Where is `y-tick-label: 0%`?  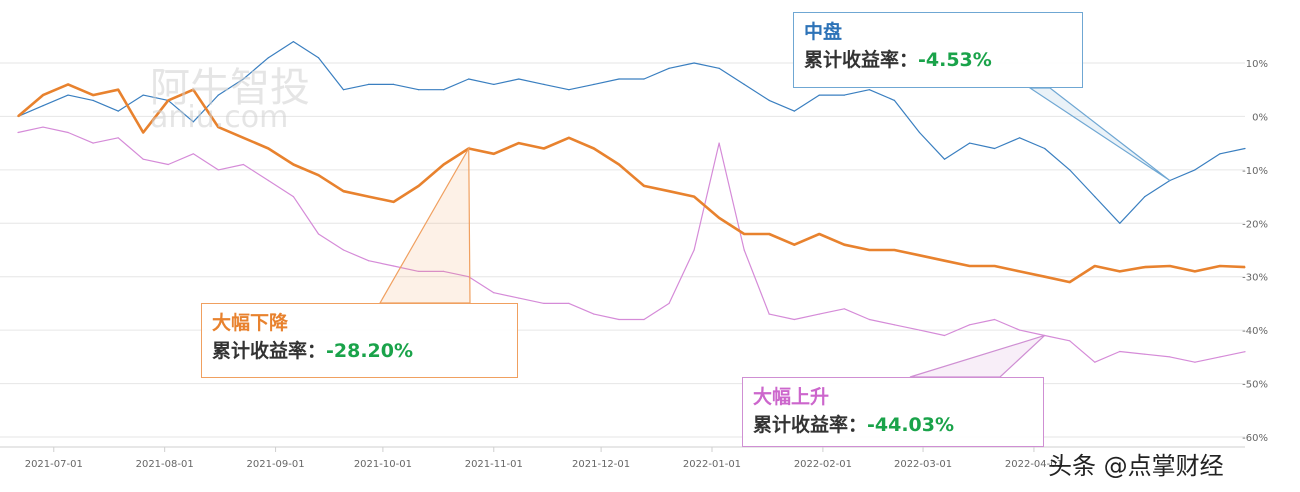 y-tick-label: 0% is located at coordinates (1260, 117).